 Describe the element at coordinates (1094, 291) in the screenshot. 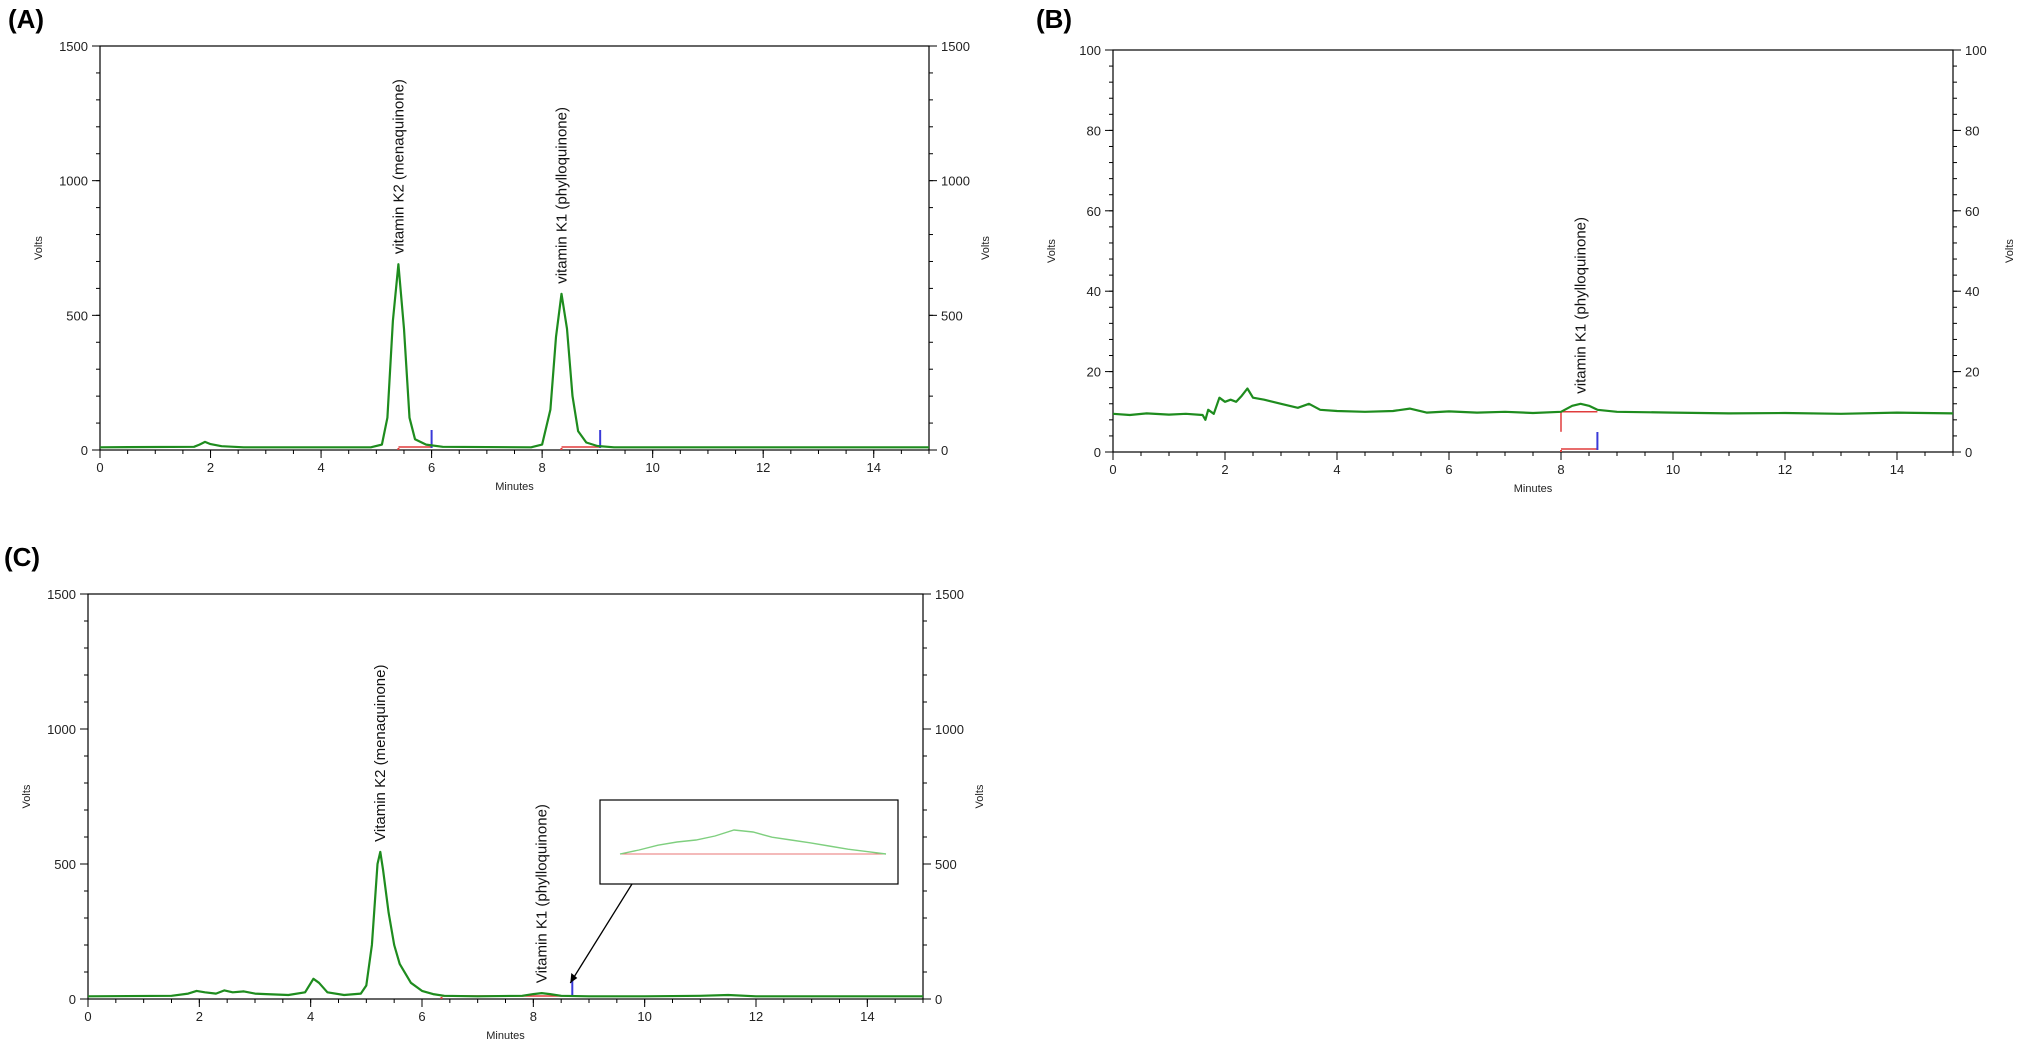

I see `y-tick-label: 40` at that location.